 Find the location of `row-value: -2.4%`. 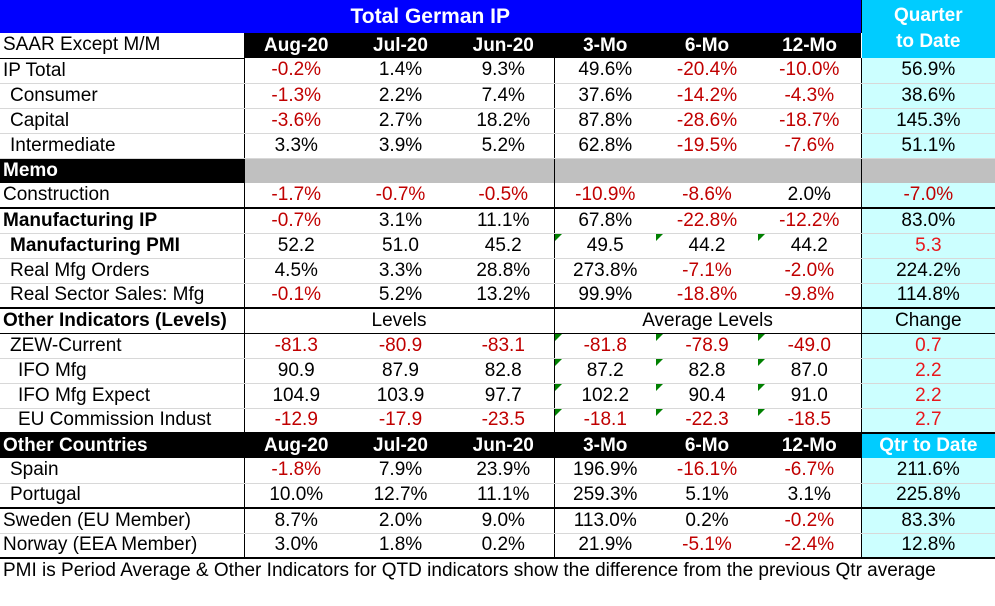

row-value: -2.4% is located at coordinates (810, 546).